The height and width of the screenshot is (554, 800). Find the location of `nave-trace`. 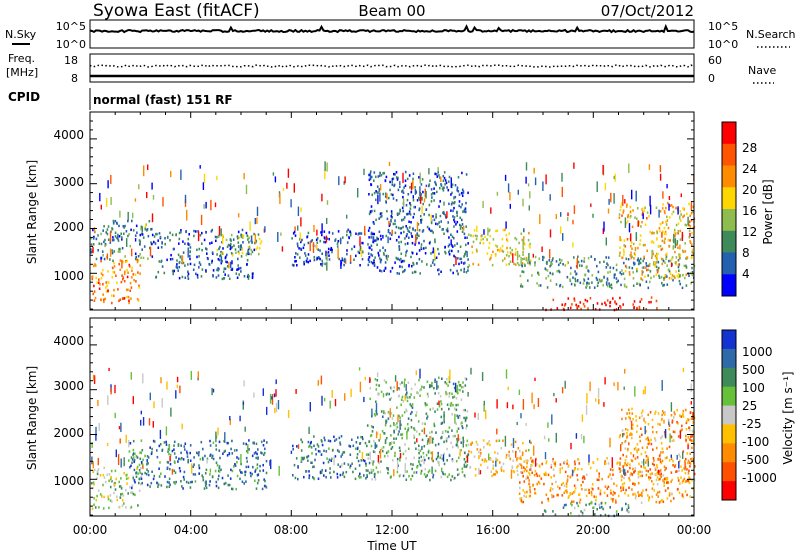

nave-trace is located at coordinates (392, 66).